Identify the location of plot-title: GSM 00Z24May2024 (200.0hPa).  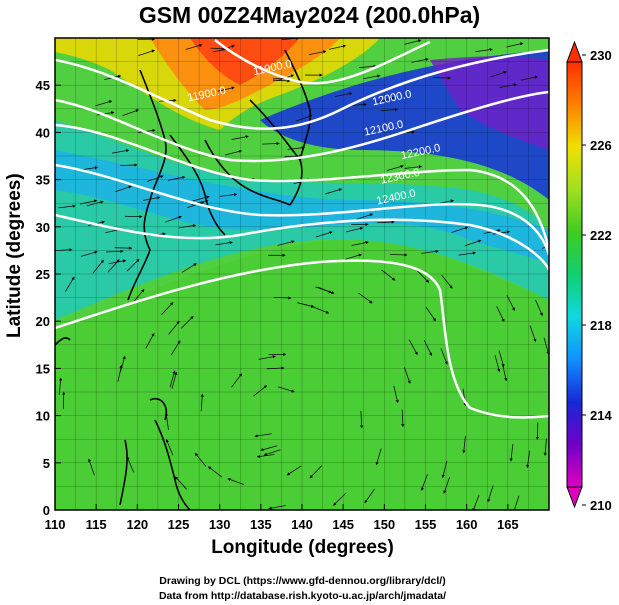
(309, 15).